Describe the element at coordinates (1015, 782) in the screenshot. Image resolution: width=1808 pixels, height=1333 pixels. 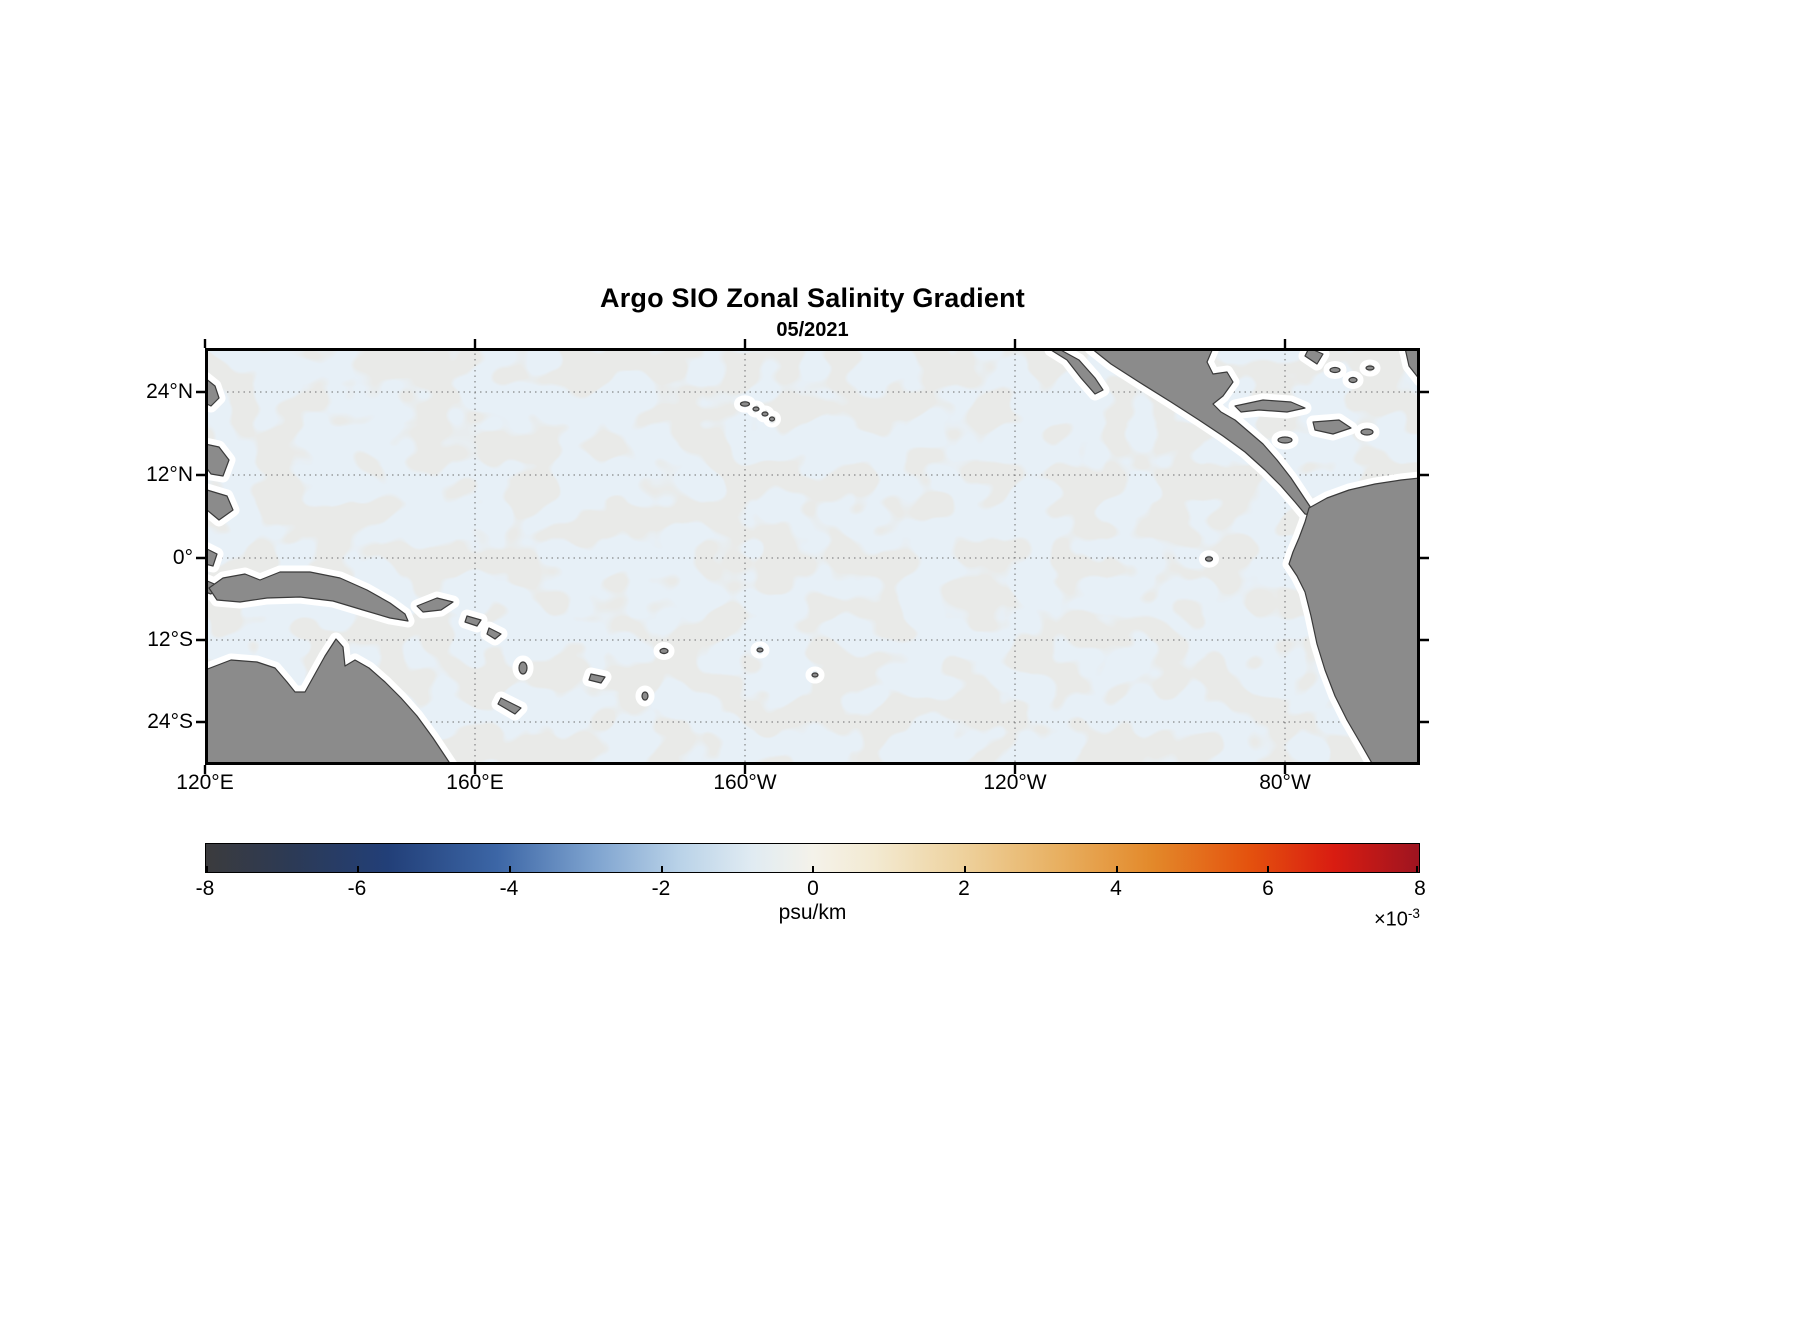
I see `xtick-120w: 120°W` at that location.